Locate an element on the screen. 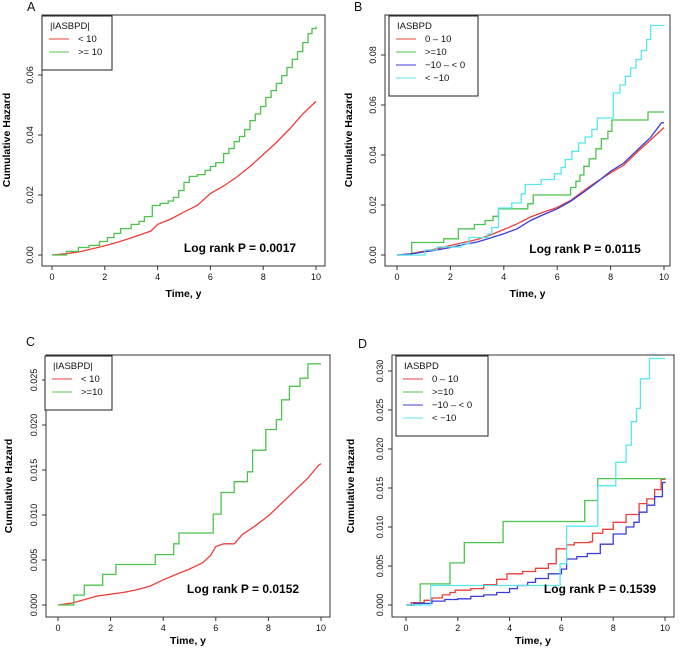 The width and height of the screenshot is (685, 651). log-rank-p-annotation: Log rank P = 0.1539 is located at coordinates (600, 589).